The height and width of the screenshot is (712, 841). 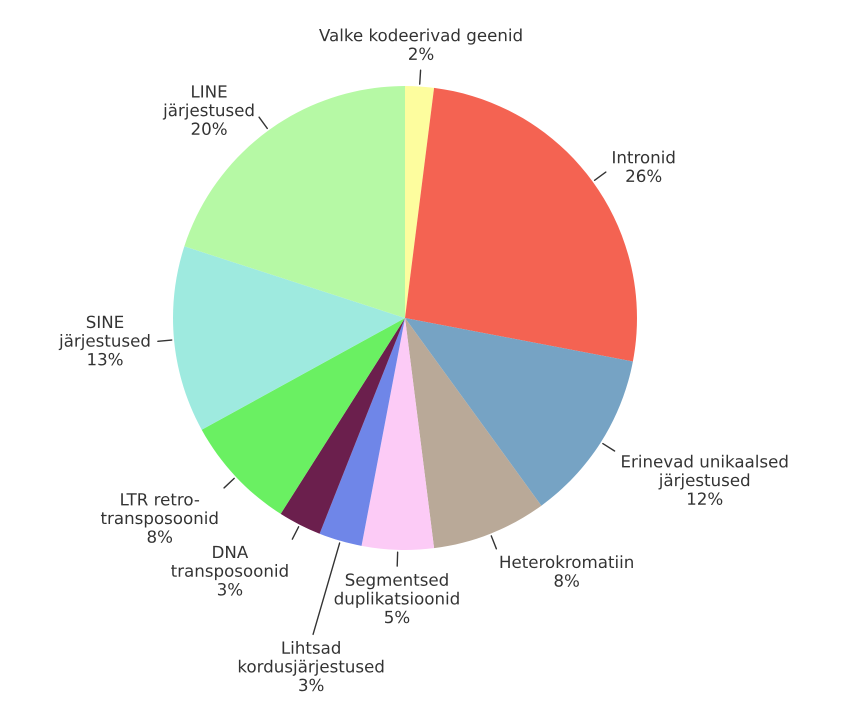 What do you see at coordinates (566, 561) in the screenshot?
I see `slice-label: Heterokromatiin` at bounding box center [566, 561].